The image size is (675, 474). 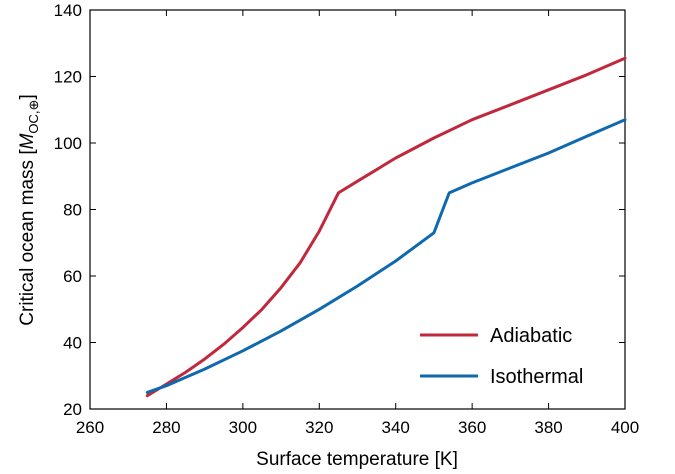 I want to click on y-tick-label: 140, so click(x=68, y=10).